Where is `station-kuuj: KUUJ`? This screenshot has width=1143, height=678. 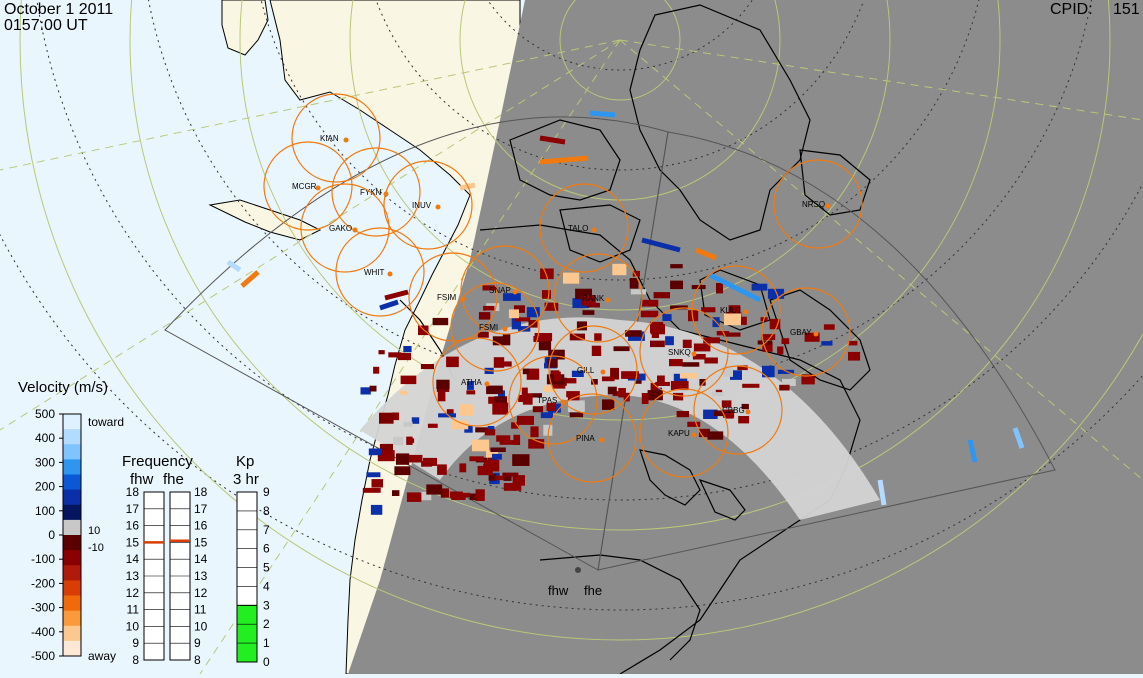 station-kuuj: KUUJ is located at coordinates (736, 310).